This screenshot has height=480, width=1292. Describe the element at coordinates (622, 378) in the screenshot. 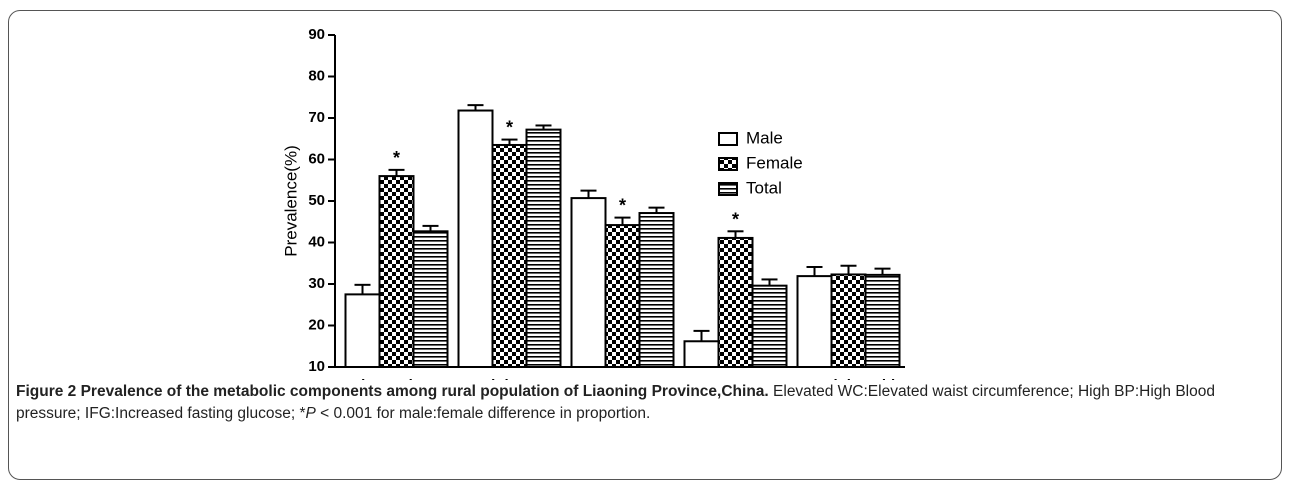

I see `x-tick-label: IFG` at that location.